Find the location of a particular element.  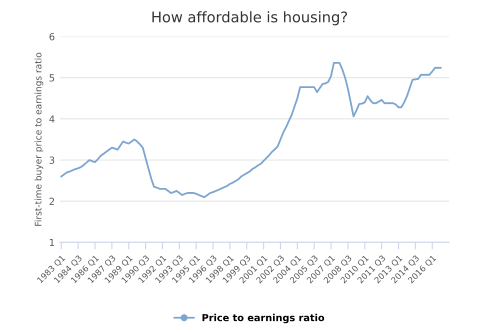

y-axis-title: First-time buyer price to earnings ratio is located at coordinates (39, 139).